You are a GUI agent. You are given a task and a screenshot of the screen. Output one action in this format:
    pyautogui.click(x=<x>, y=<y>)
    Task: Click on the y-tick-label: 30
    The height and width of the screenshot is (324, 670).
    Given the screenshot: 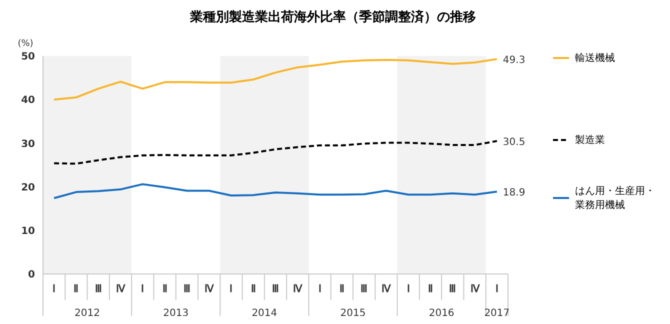 What is the action you would take?
    pyautogui.click(x=28, y=144)
    